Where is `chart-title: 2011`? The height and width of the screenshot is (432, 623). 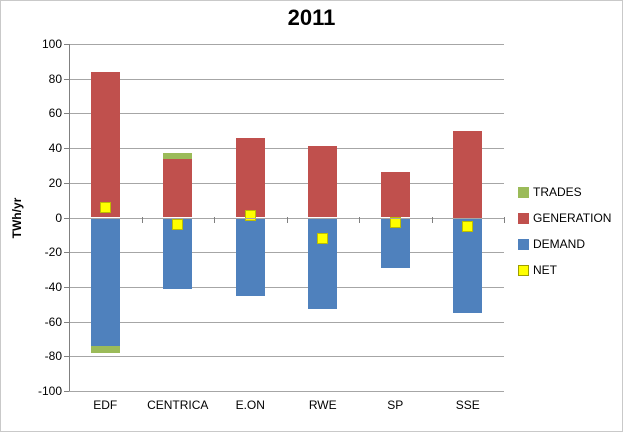 chart-title: 2011 is located at coordinates (311, 17).